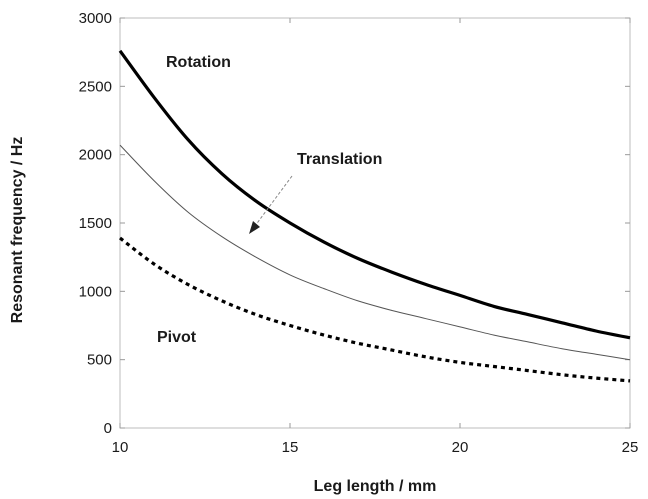  I want to click on rotation-label: Rotation, so click(198, 62).